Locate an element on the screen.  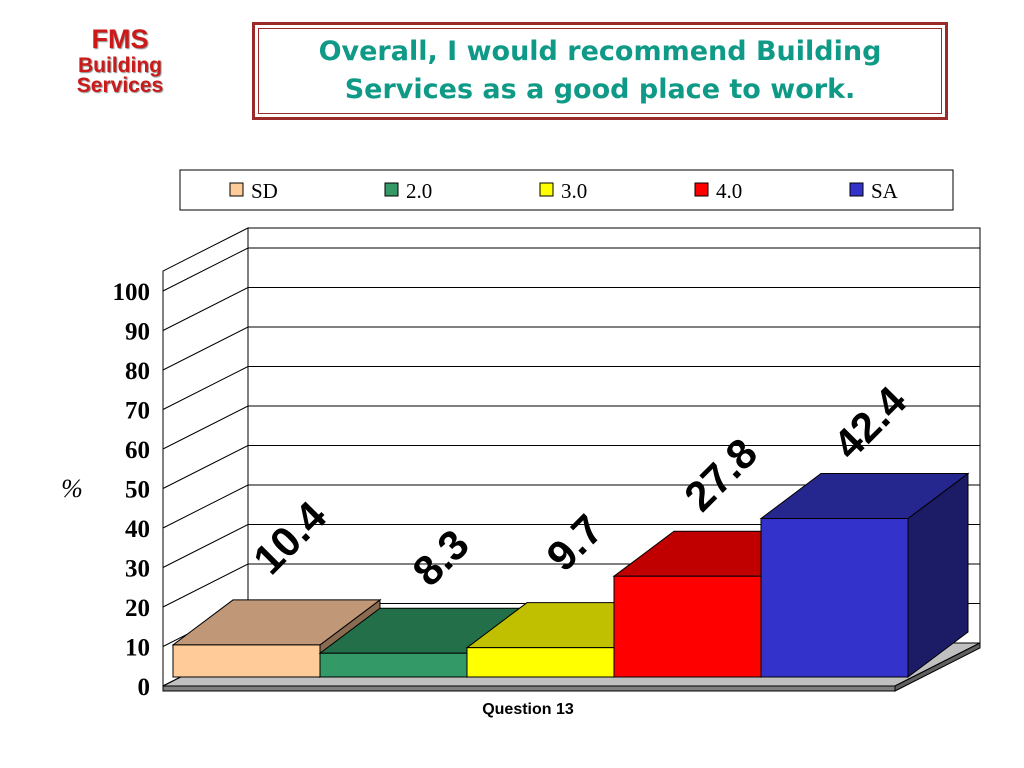
y-tick-label: 40 is located at coordinates (137, 529).